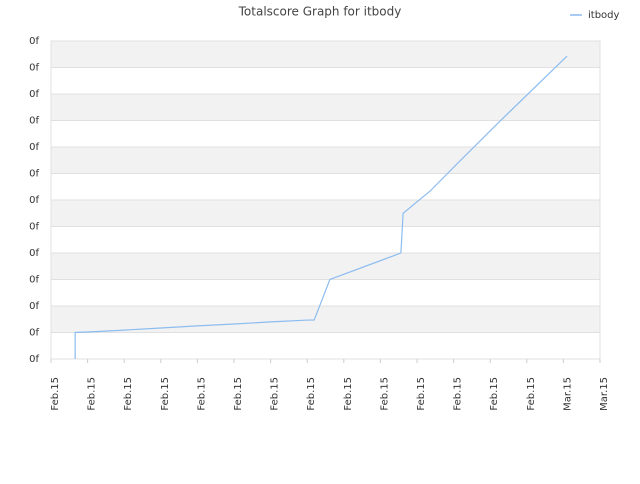 This screenshot has width=640, height=484. Describe the element at coordinates (604, 15) in the screenshot. I see `legend-label: itbody` at that location.